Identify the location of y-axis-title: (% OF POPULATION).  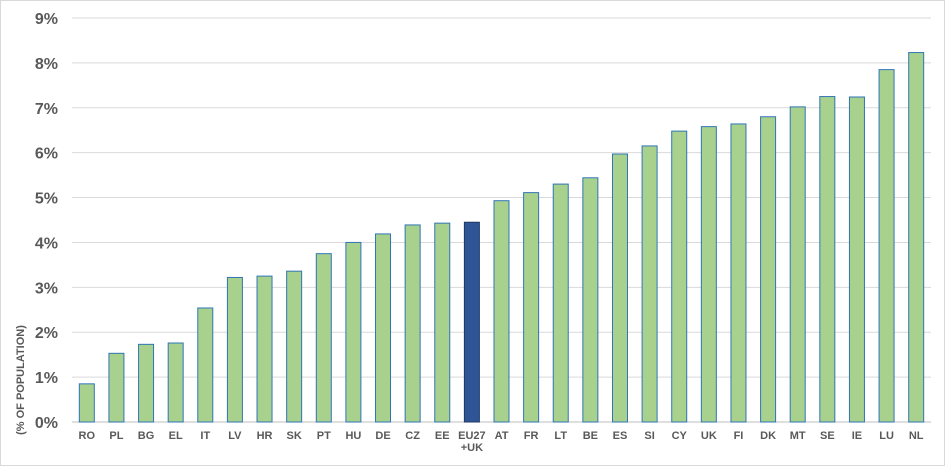
(21, 380).